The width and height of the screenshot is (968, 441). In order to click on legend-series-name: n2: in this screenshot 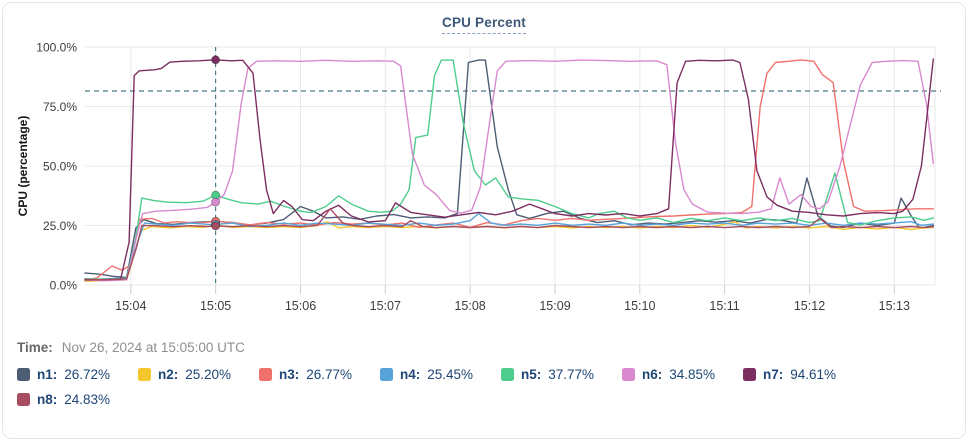, I will do `click(168, 374)`.